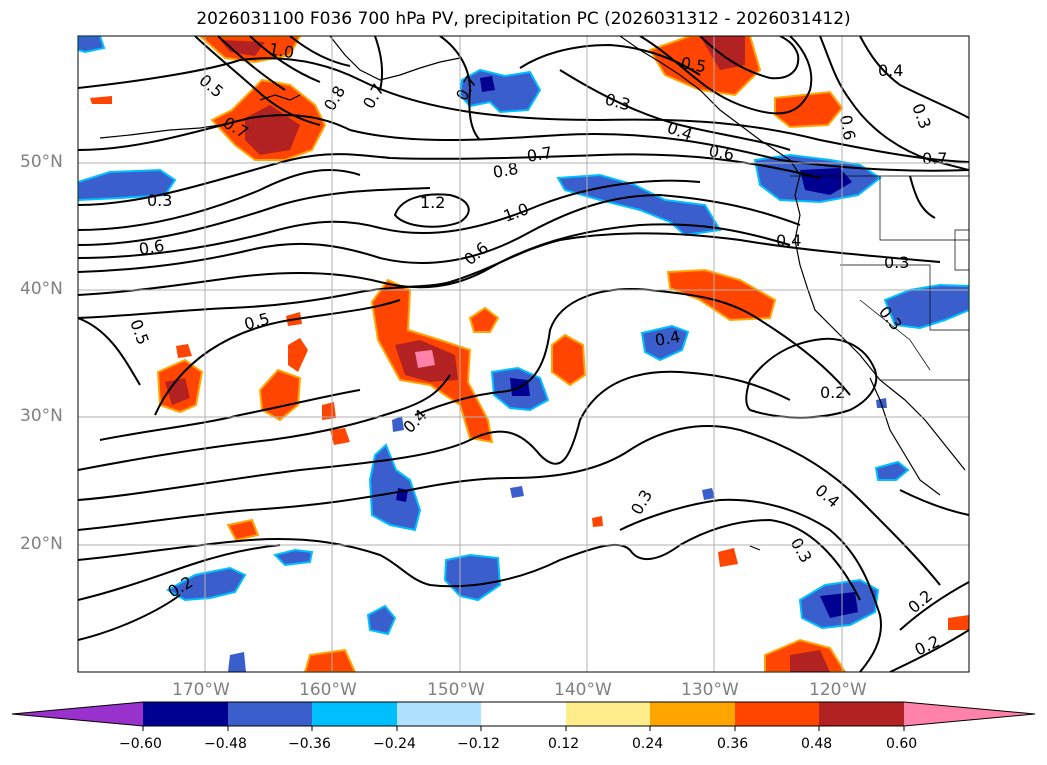  Describe the element at coordinates (832, 392) in the screenshot. I see `contour-label: 0.2` at that location.